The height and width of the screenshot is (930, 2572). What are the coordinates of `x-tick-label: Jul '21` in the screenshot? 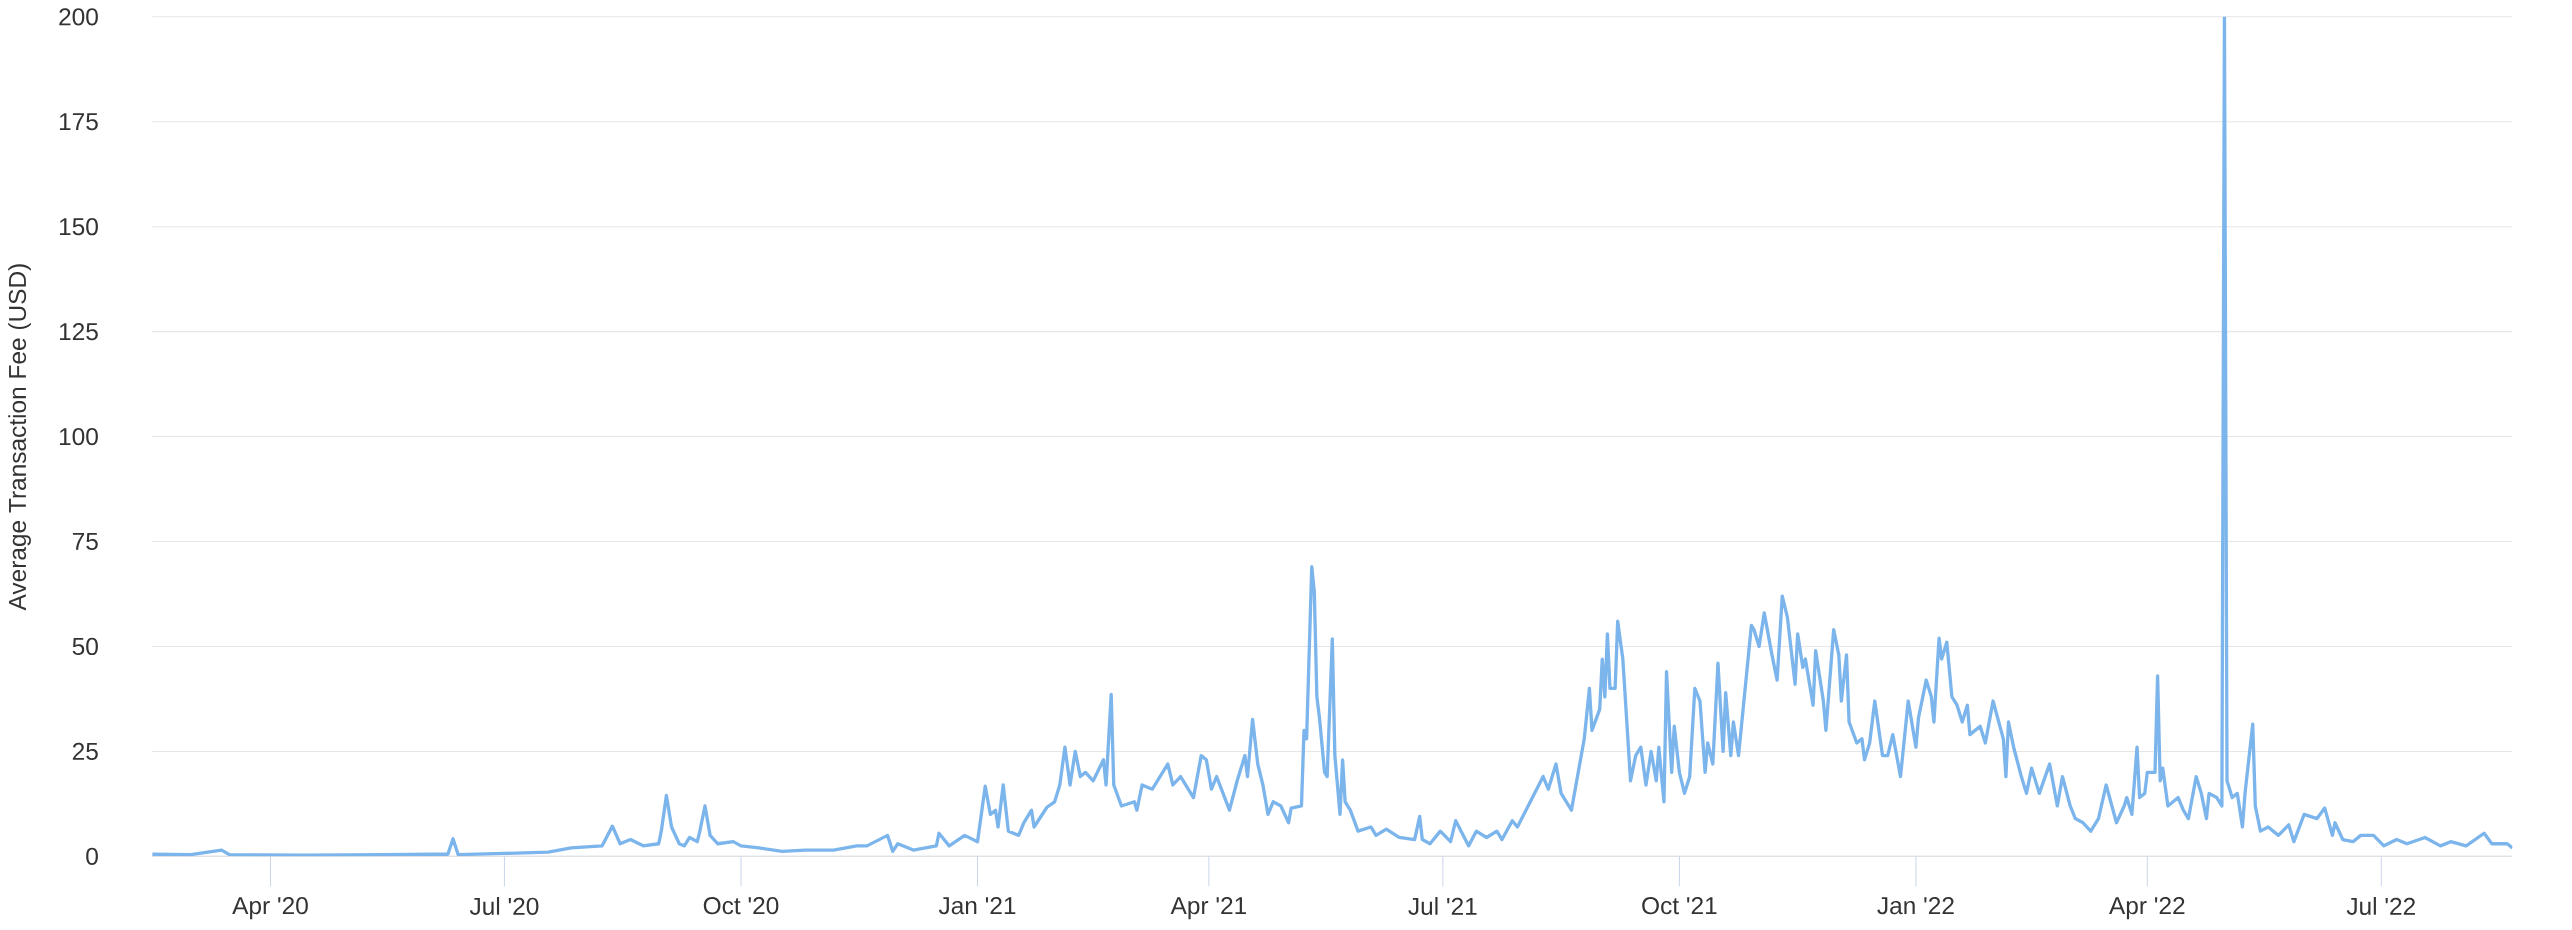 It's located at (1442, 906).